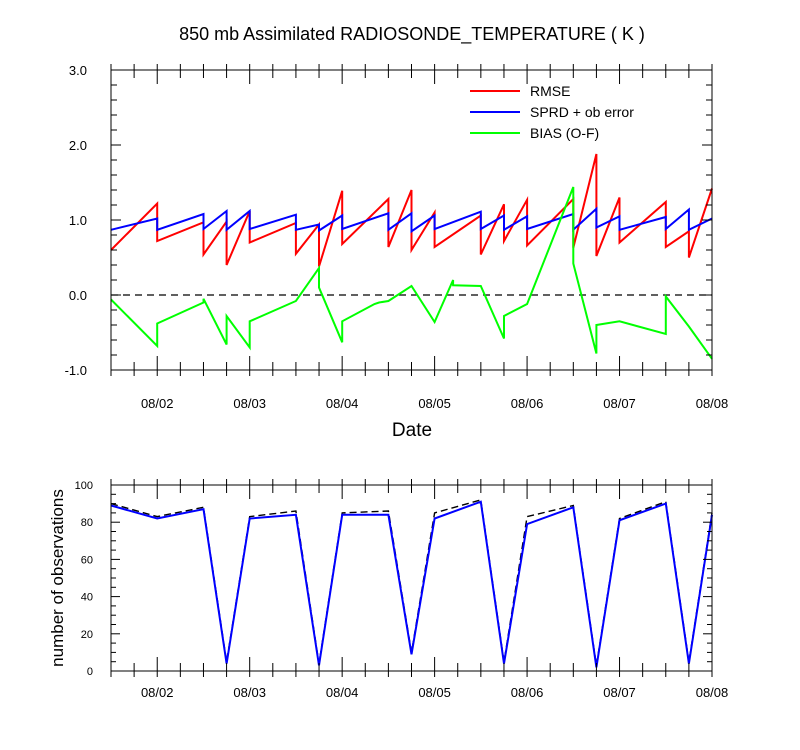 This screenshot has height=750, width=800. I want to click on bottom-x-tick-label: 08/05, so click(434, 692).